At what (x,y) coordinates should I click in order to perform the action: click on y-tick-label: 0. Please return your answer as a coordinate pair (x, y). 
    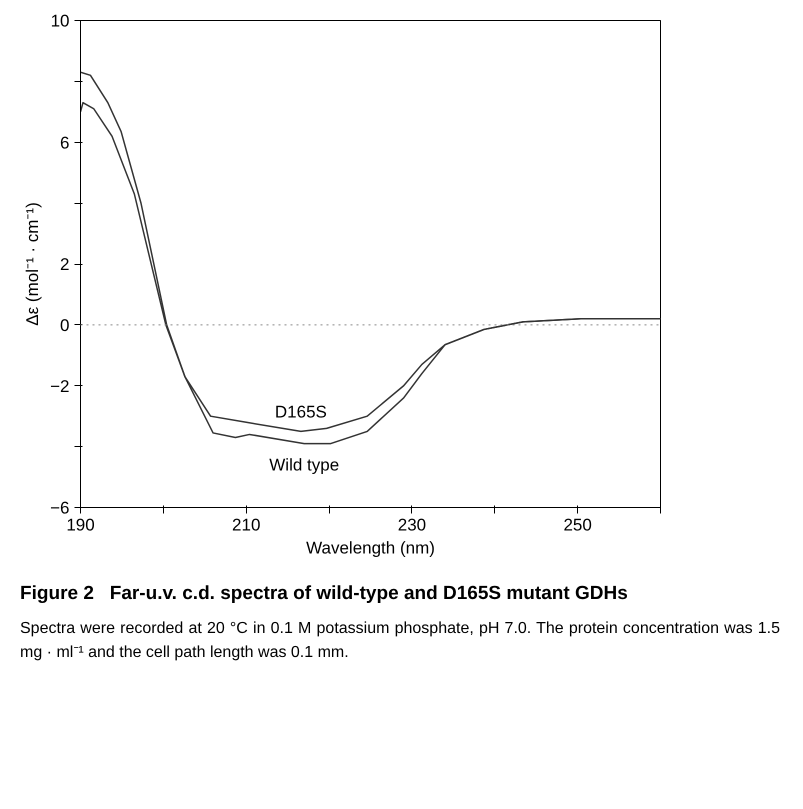
    Looking at the image, I should click on (65, 325).